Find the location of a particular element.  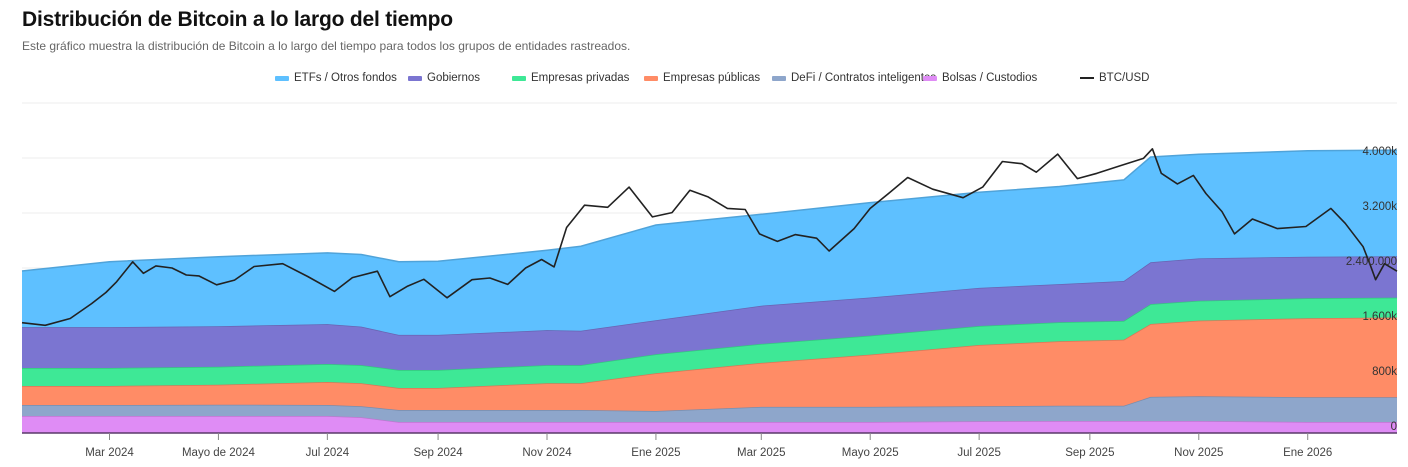

legend-line-btcusd is located at coordinates (1087, 78).